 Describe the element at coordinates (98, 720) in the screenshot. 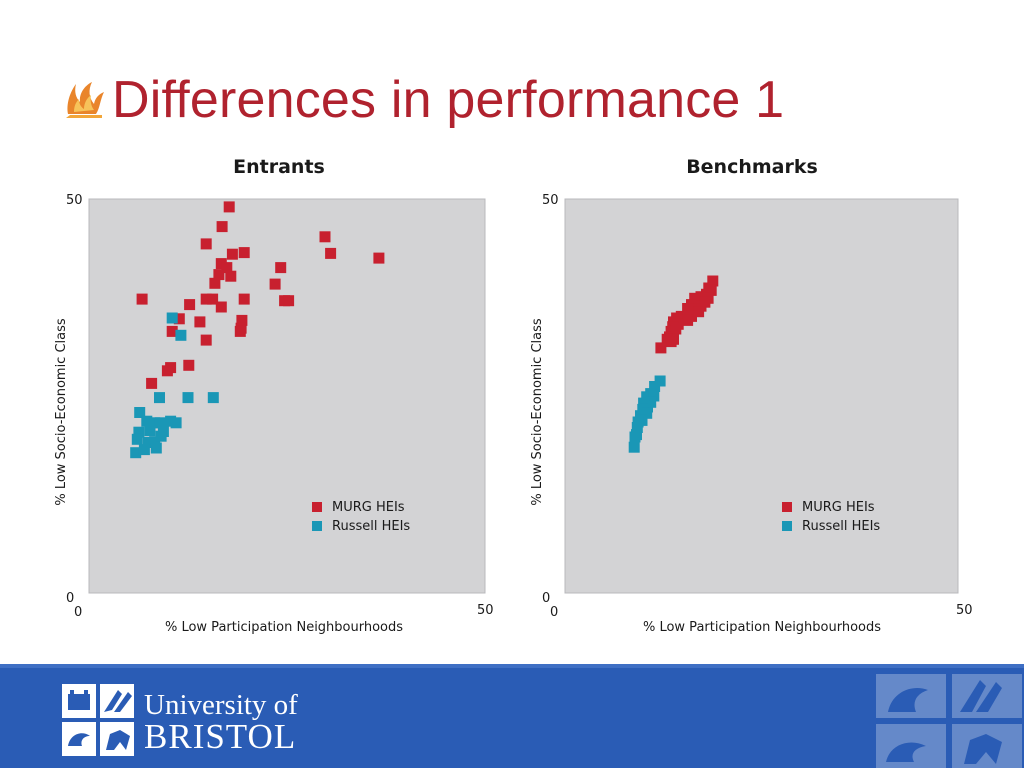

I see `university-crest-logo` at that location.